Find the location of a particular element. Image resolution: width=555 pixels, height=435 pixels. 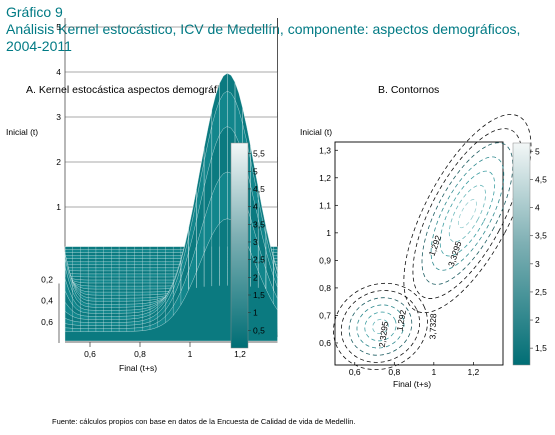

y-tick-label: 0,7 is located at coordinates (325, 315).